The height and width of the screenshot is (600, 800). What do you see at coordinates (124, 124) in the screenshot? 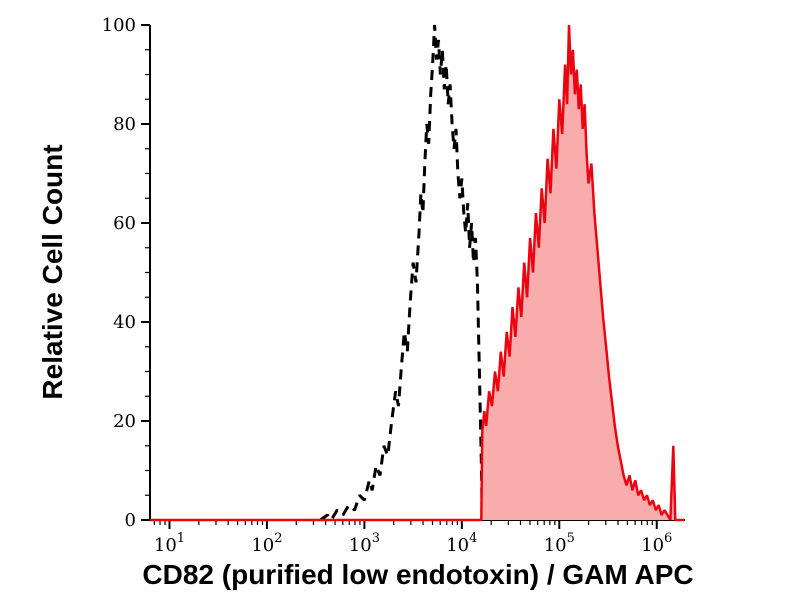
I see `y-tick-label: 80` at bounding box center [124, 124].